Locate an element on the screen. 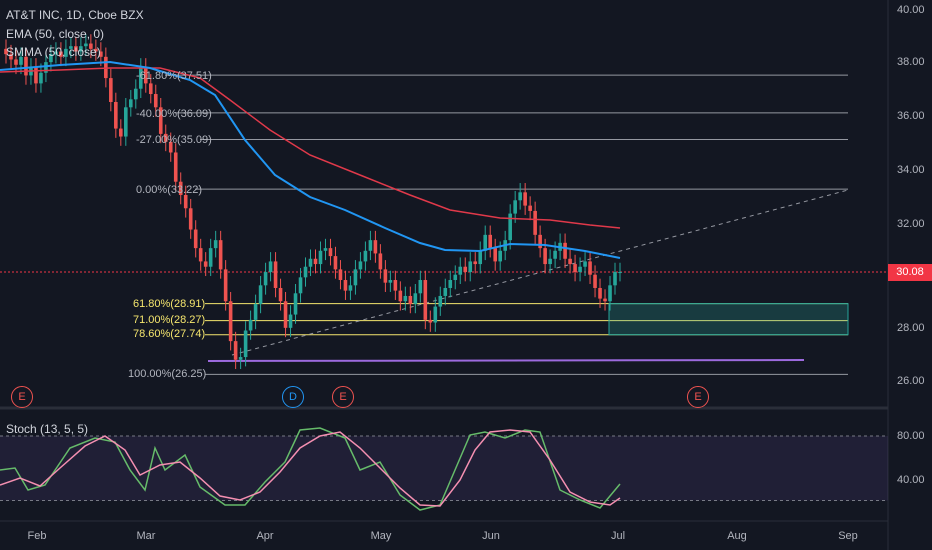 This screenshot has width=932, height=550. price-axis-label: 28.00 is located at coordinates (911, 328).